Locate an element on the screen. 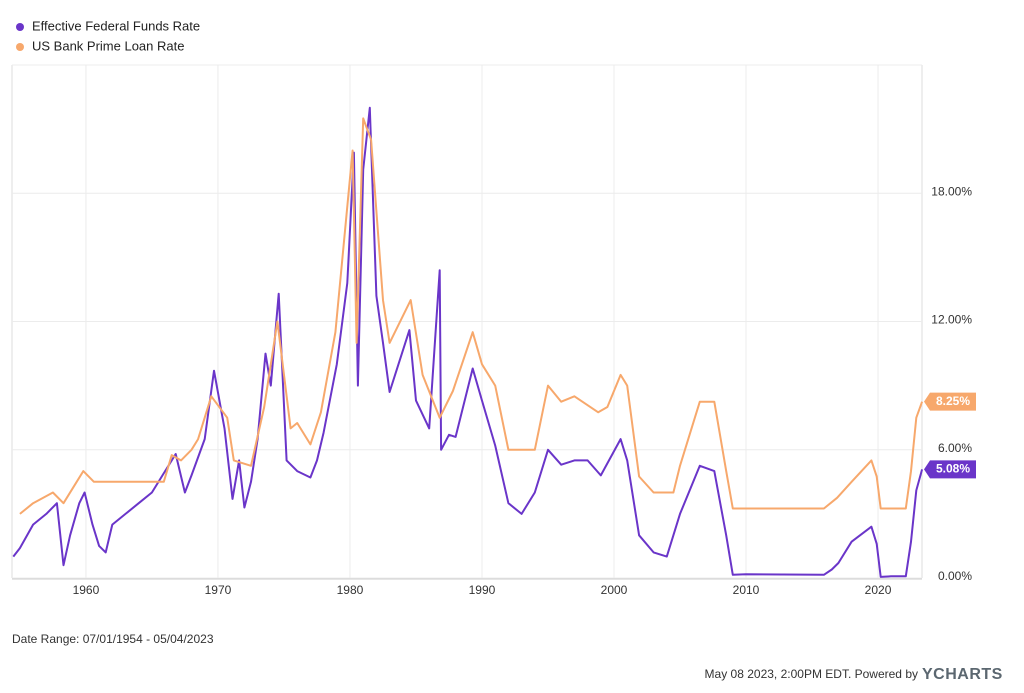 Image resolution: width=1024 pixels, height=693 pixels. end-label: 8.25% is located at coordinates (950, 401).